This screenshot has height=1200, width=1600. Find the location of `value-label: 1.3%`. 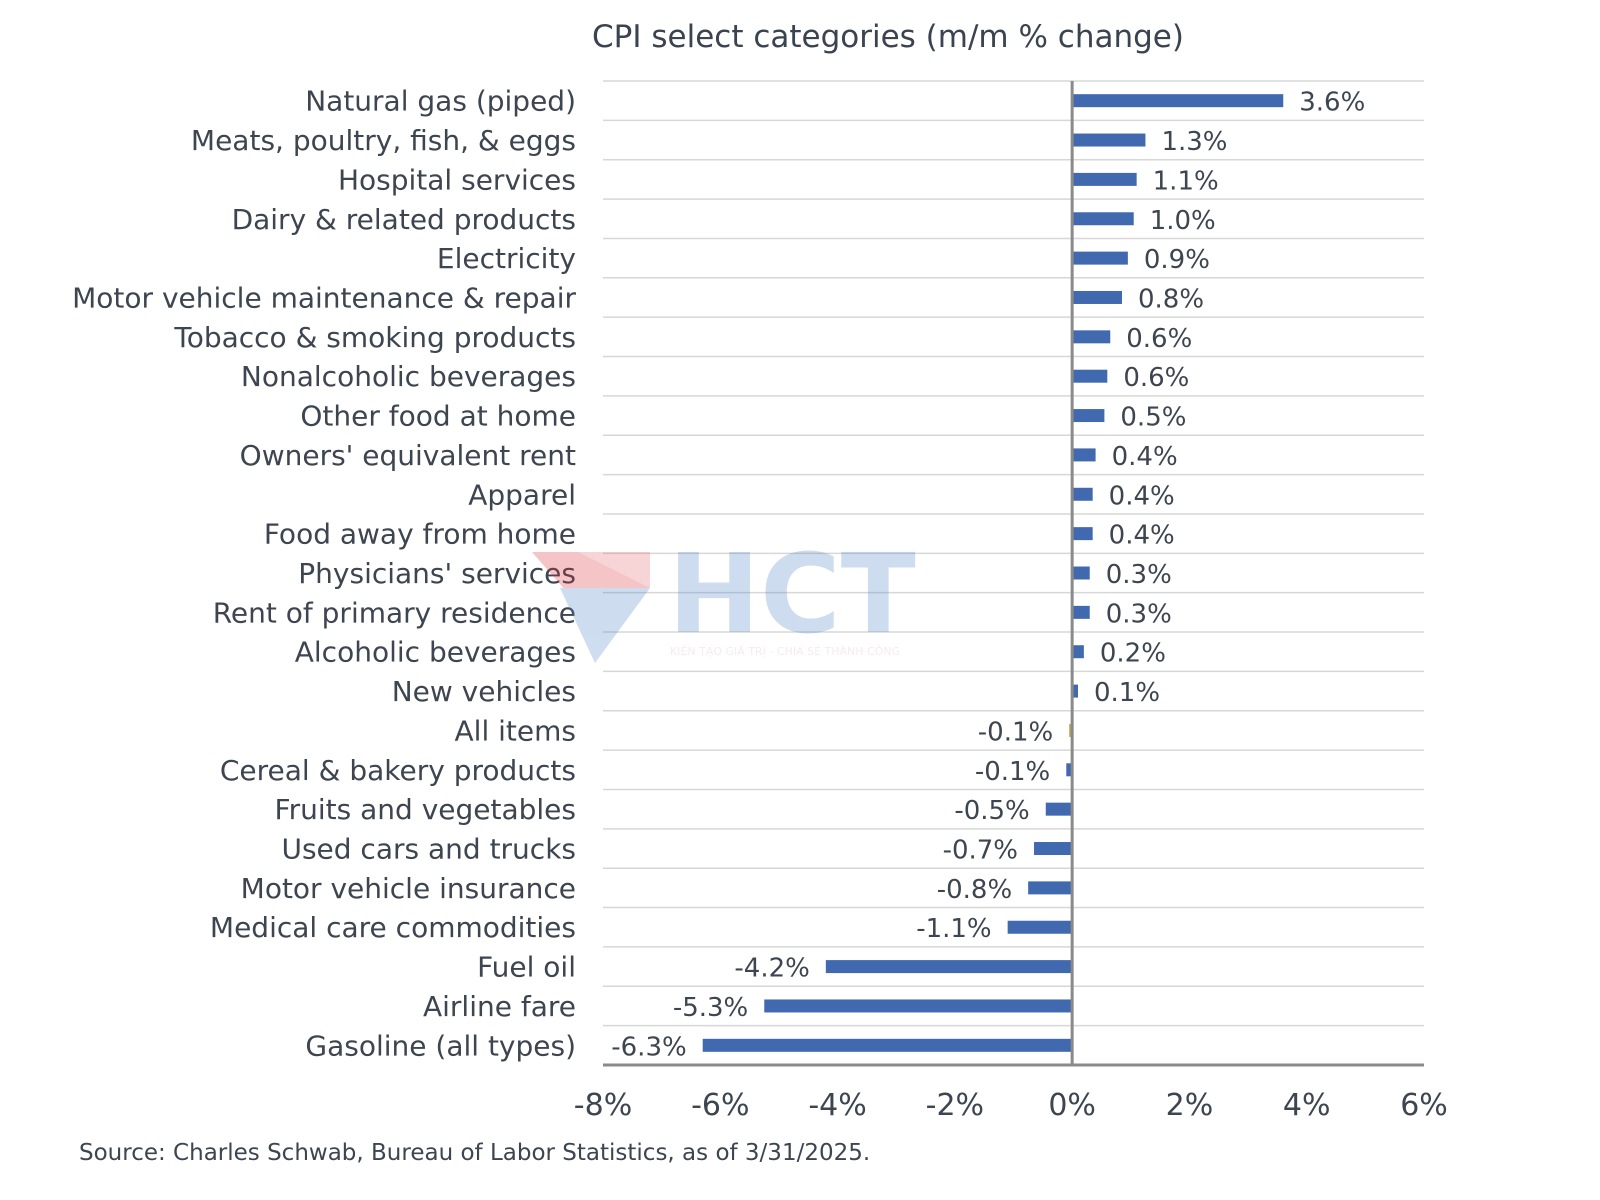

value-label: 1.3% is located at coordinates (1194, 142).